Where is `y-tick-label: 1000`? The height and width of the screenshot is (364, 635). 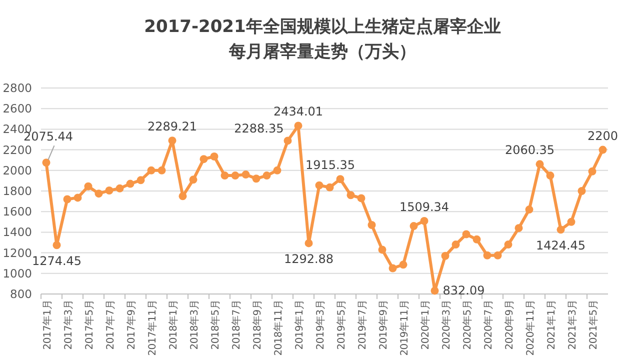 y-tick-label: 1000 is located at coordinates (17, 273).